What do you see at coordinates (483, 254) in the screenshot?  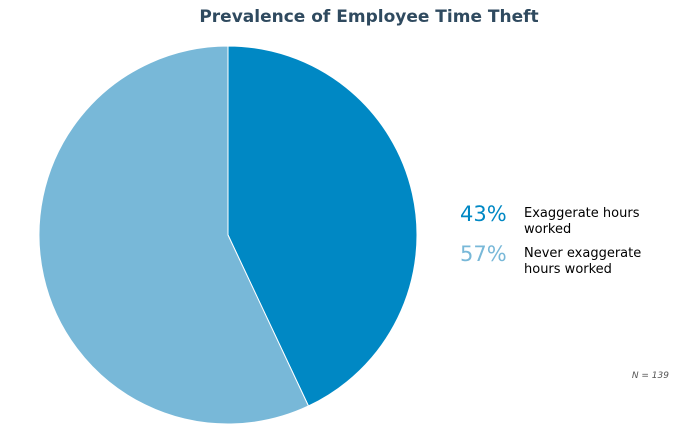 I see `legend-percent-never-exaggerate: 57%` at bounding box center [483, 254].